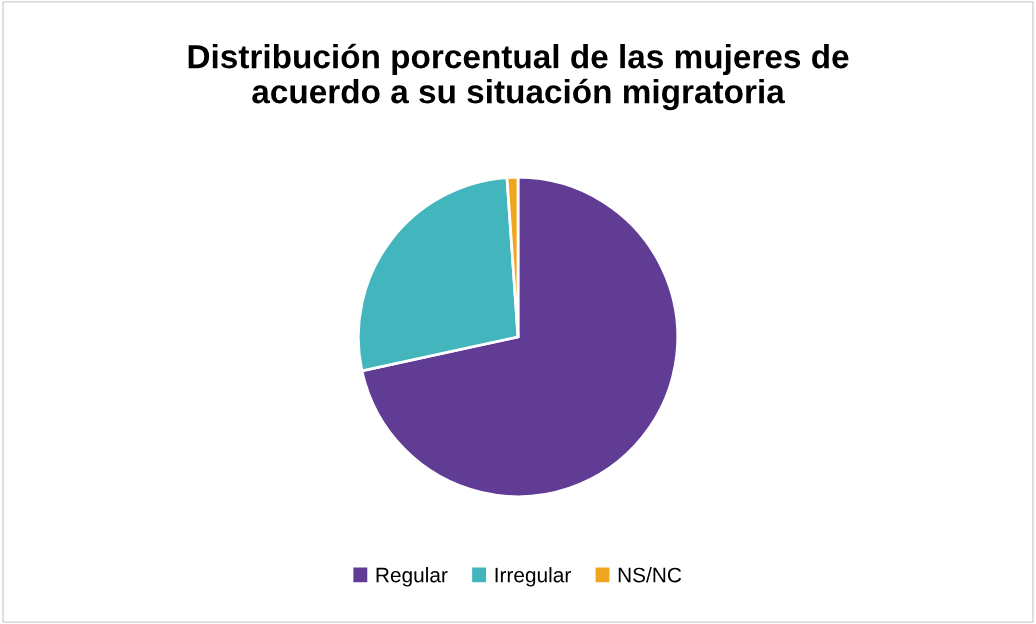 The image size is (1036, 624). What do you see at coordinates (412, 577) in the screenshot?
I see `legend-label: Regular` at bounding box center [412, 577].